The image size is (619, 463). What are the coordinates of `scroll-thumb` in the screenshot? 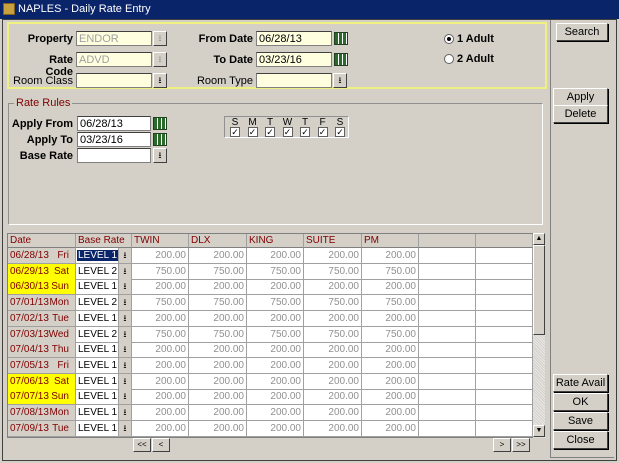 It's located at (539, 290).